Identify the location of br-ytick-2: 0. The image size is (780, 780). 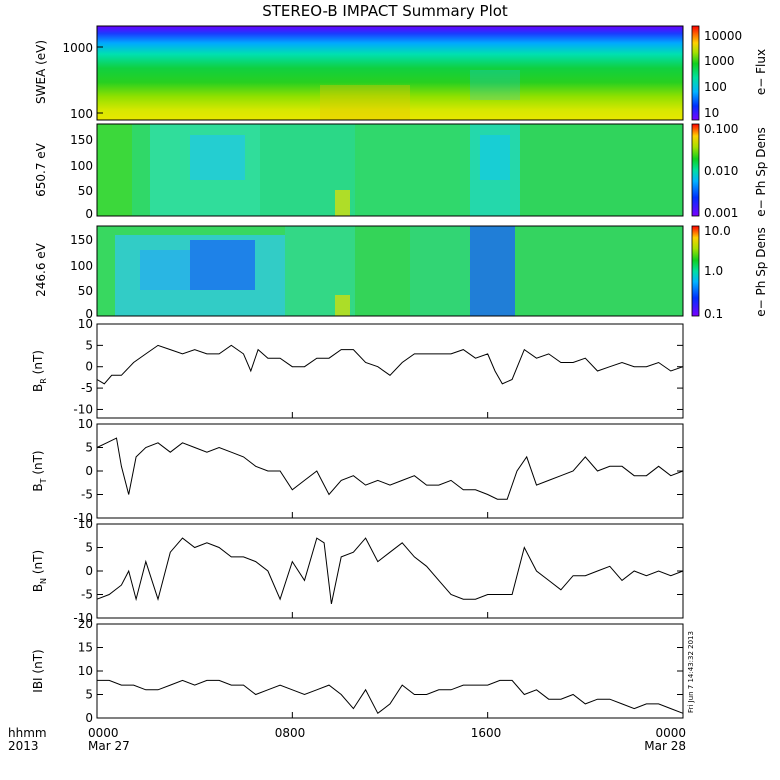
(89, 367).